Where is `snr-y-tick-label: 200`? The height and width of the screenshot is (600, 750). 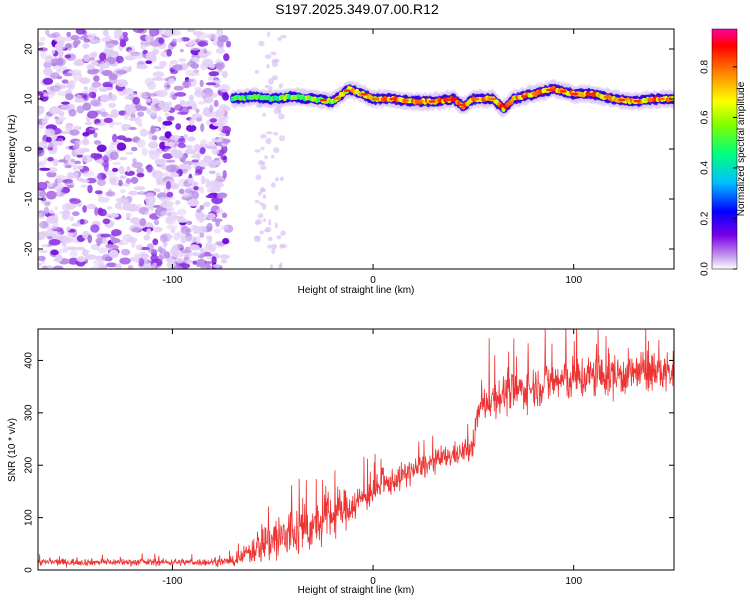
snr-y-tick-label: 200 is located at coordinates (29, 464).